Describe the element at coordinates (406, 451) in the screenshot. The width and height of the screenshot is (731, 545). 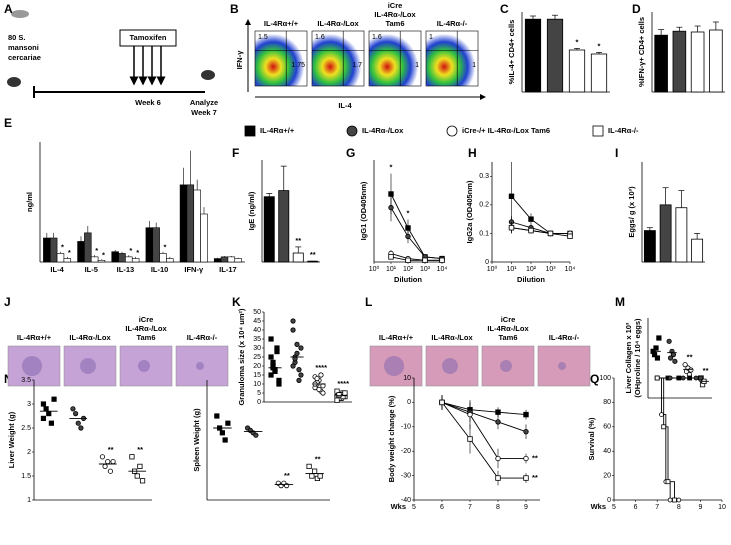
I see `y-tick-label: -20` at that location.